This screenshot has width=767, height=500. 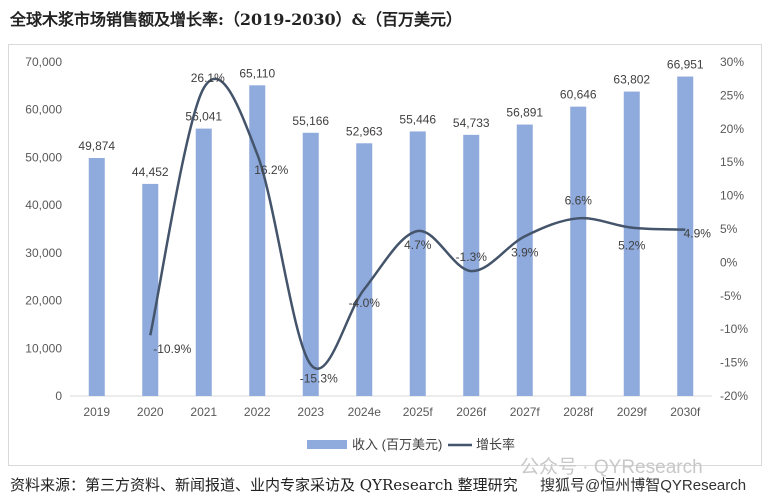 I want to click on revenue-data-label: 60,646, so click(x=578, y=95).